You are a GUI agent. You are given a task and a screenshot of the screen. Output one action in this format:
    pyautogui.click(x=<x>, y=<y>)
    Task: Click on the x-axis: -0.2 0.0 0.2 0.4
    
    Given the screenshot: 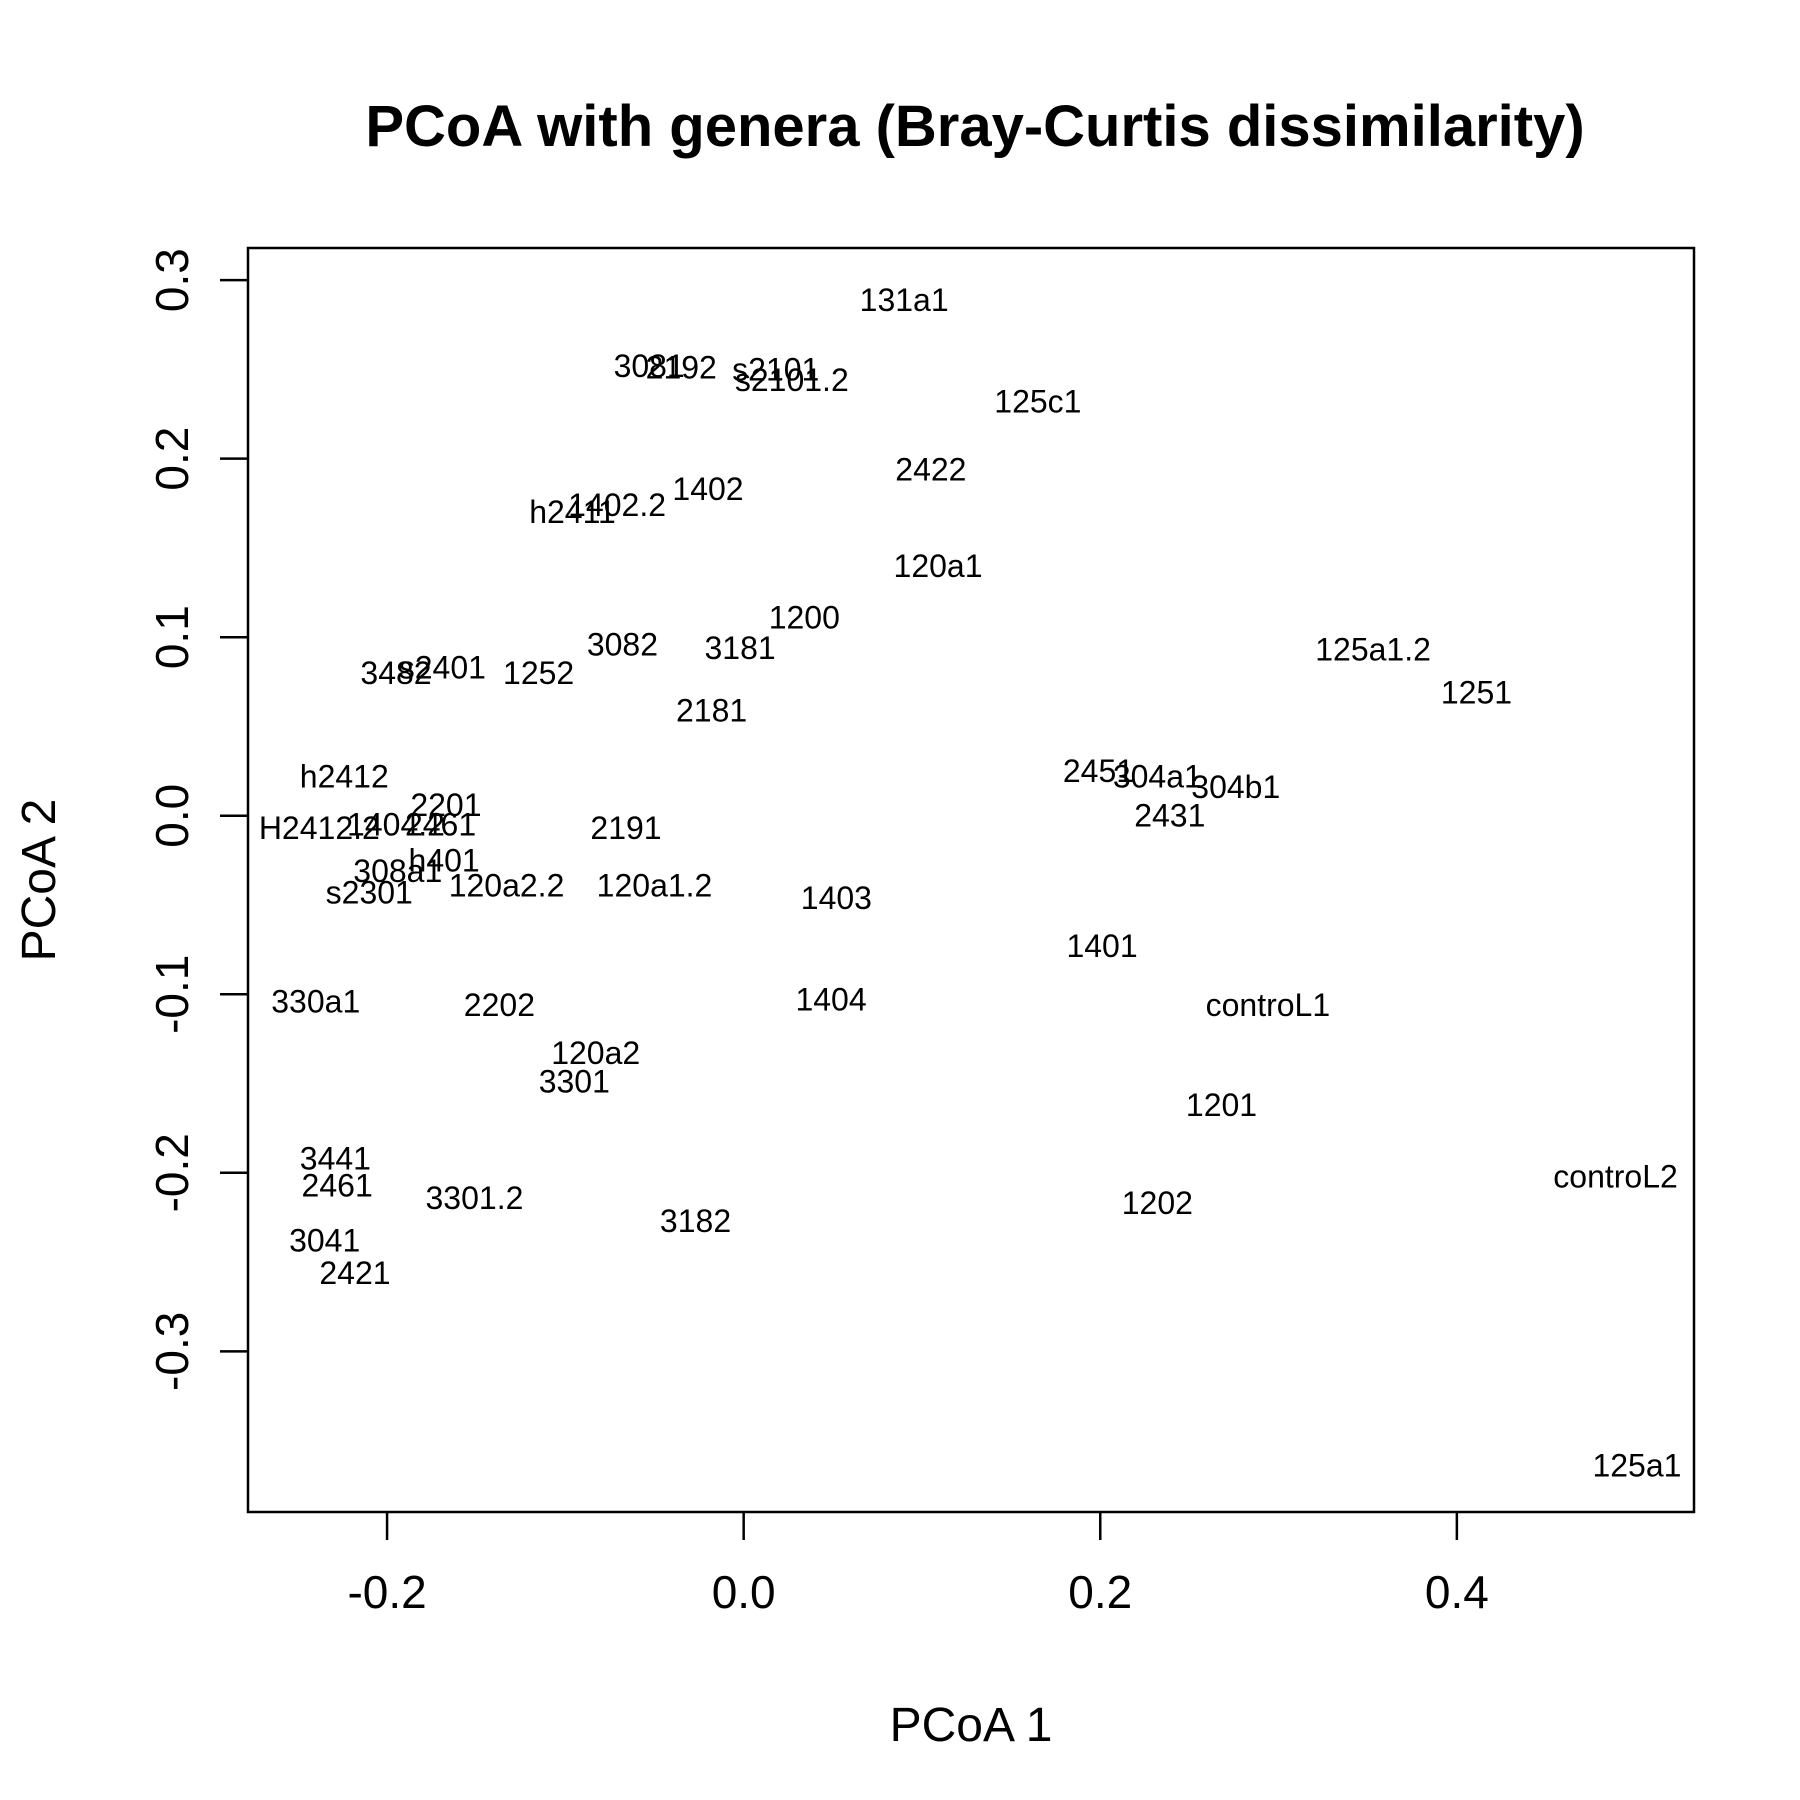 What is the action you would take?
    pyautogui.click(x=918, y=1565)
    